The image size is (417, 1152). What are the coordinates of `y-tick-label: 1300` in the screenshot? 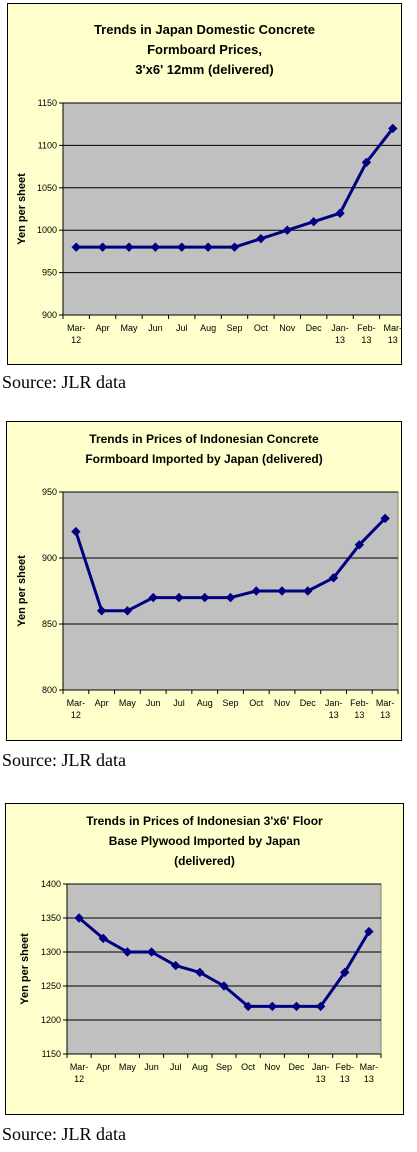 It's located at (51, 952).